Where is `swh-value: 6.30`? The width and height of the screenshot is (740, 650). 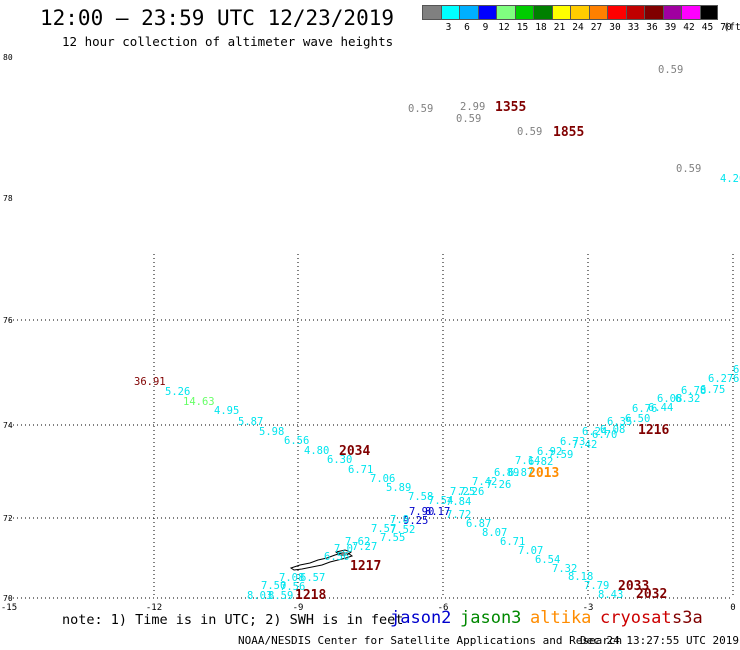
swh-value: 6.30 is located at coordinates (339, 460).